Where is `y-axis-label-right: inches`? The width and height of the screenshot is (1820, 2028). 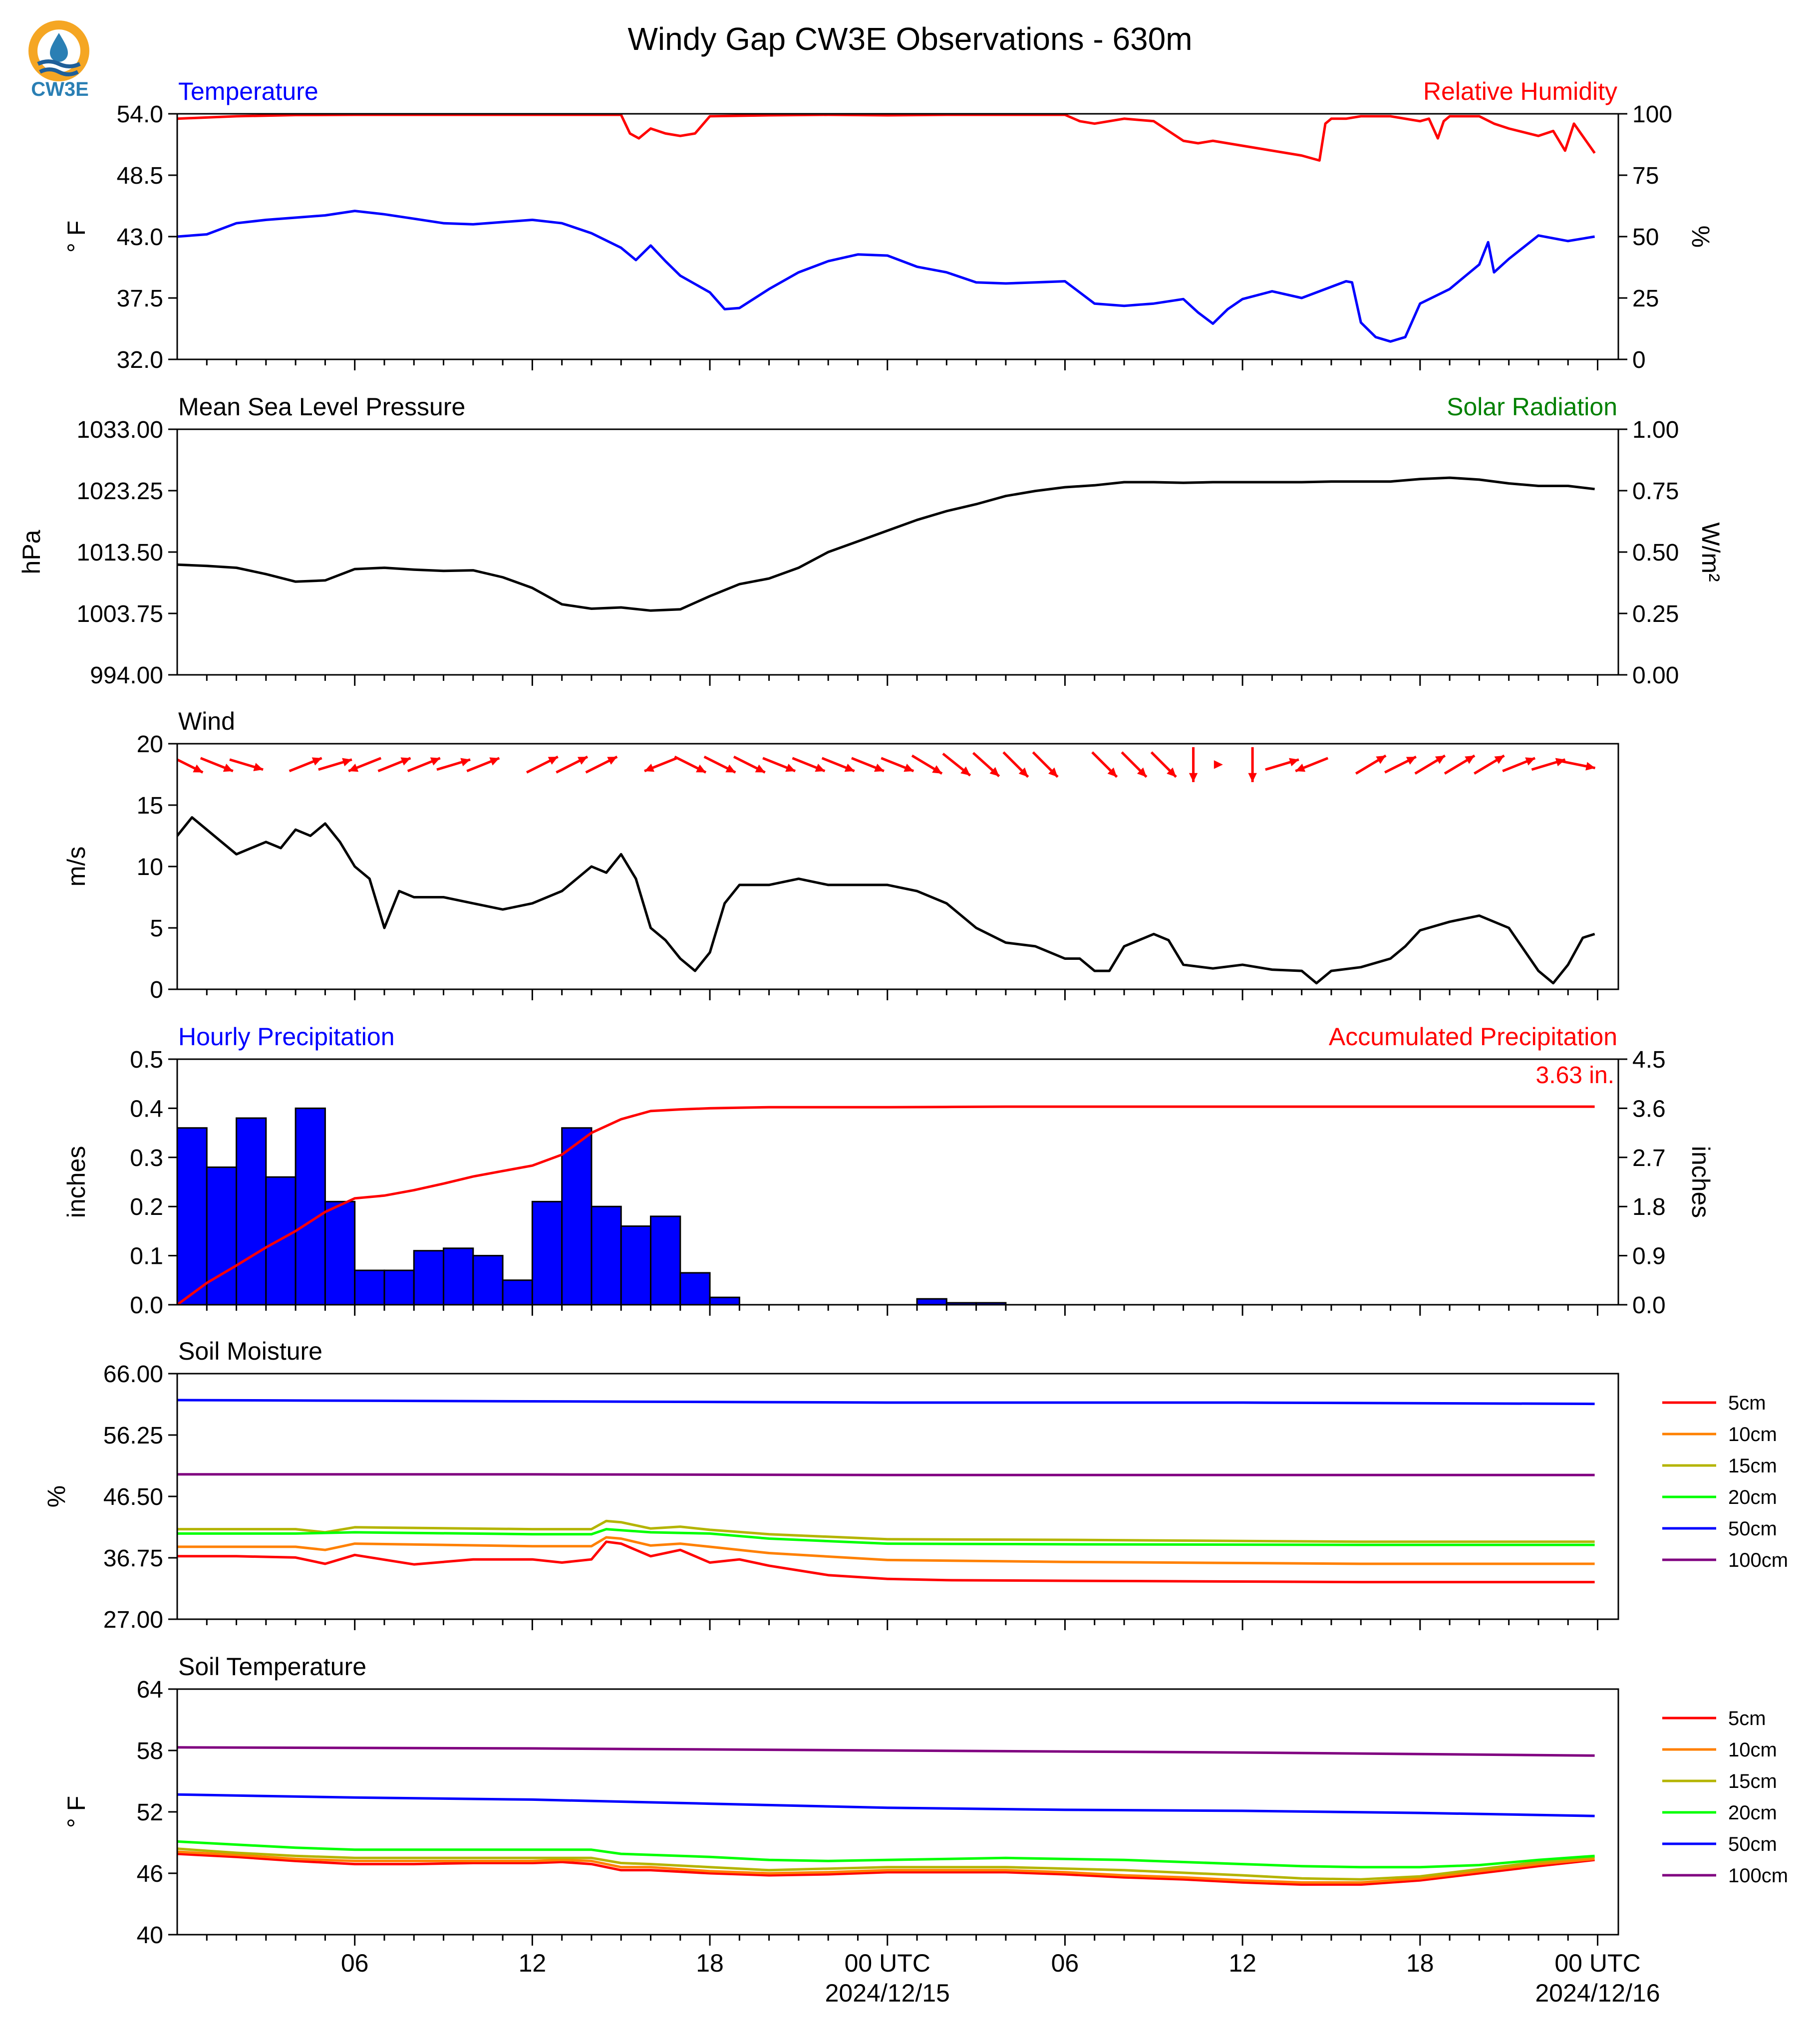
y-axis-label-right: inches is located at coordinates (1701, 1182).